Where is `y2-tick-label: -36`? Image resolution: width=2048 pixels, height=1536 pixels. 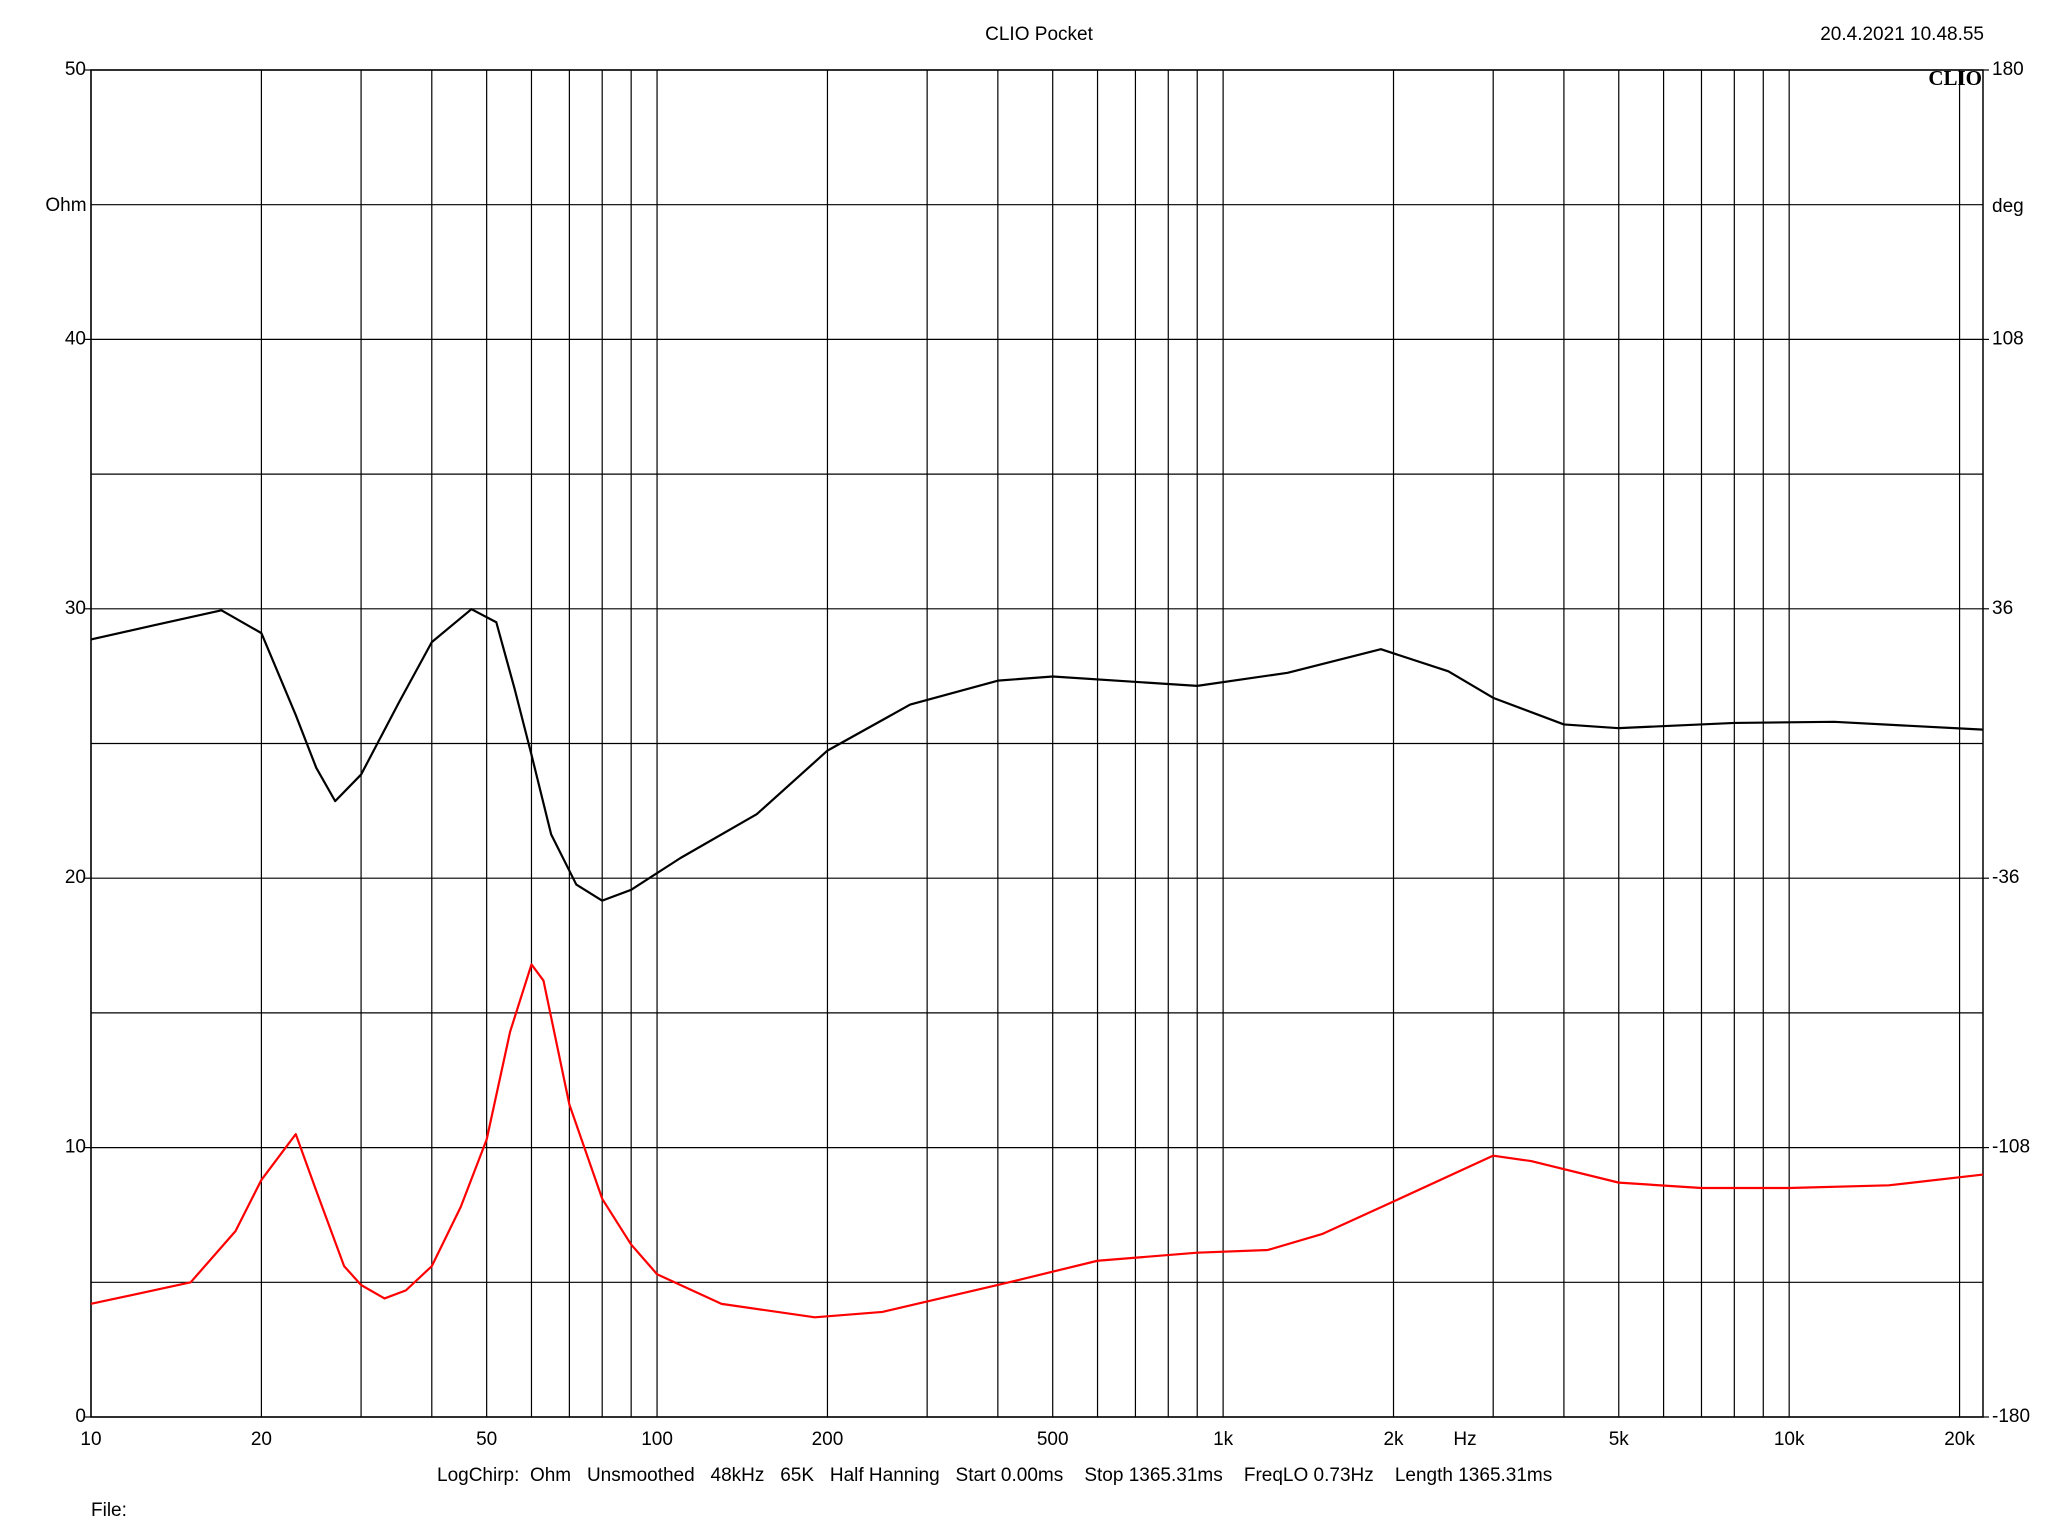
y2-tick-label: -36 is located at coordinates (2005, 877).